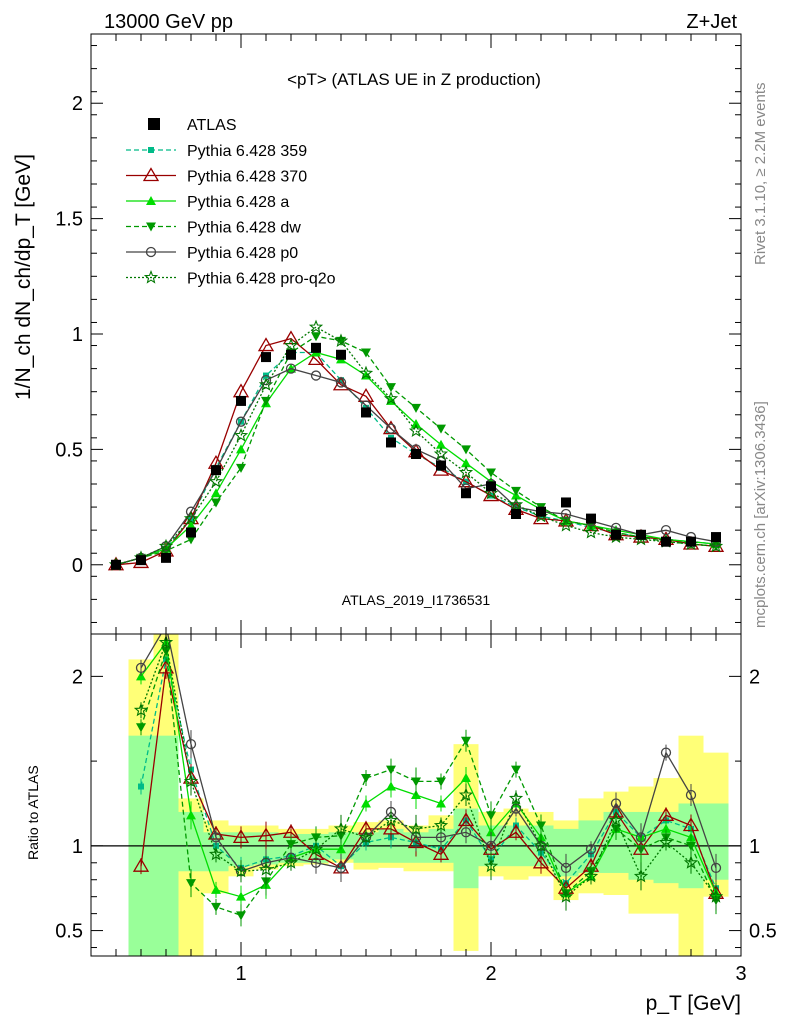  What do you see at coordinates (490, 974) in the screenshot?
I see `x-tick-label: 2` at bounding box center [490, 974].